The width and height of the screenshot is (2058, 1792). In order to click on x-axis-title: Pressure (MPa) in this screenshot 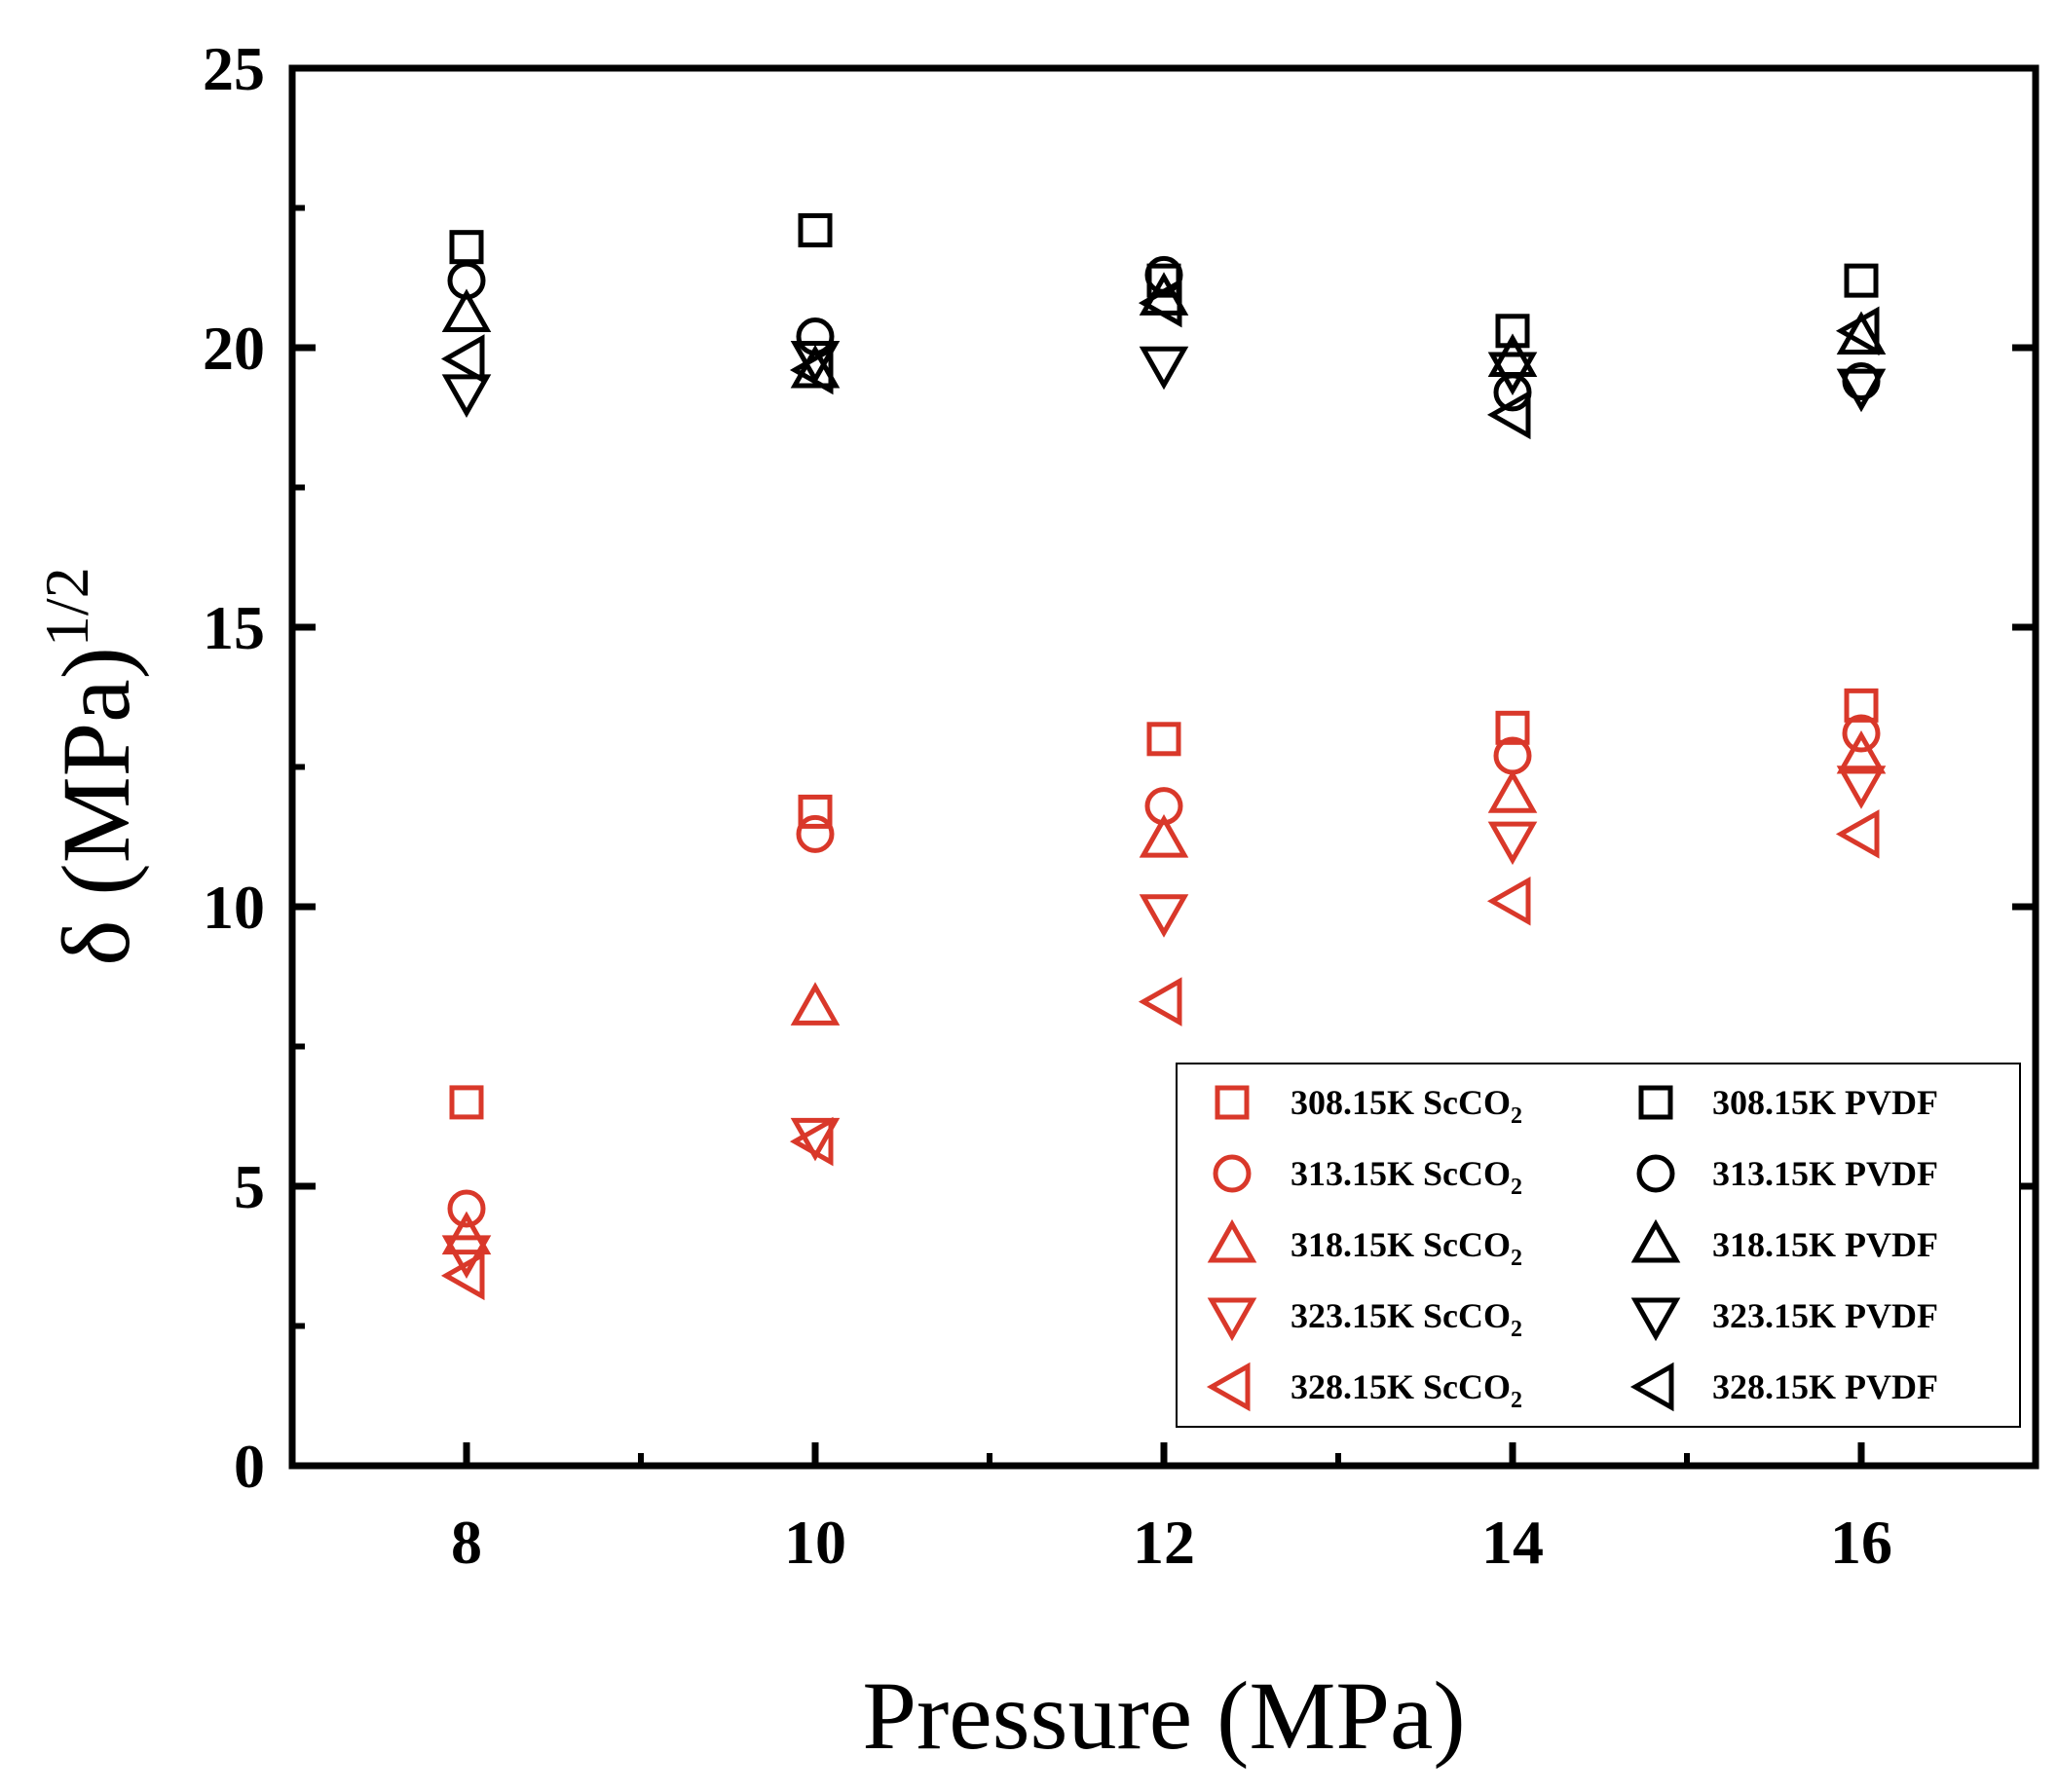, I will do `click(1163, 1715)`.